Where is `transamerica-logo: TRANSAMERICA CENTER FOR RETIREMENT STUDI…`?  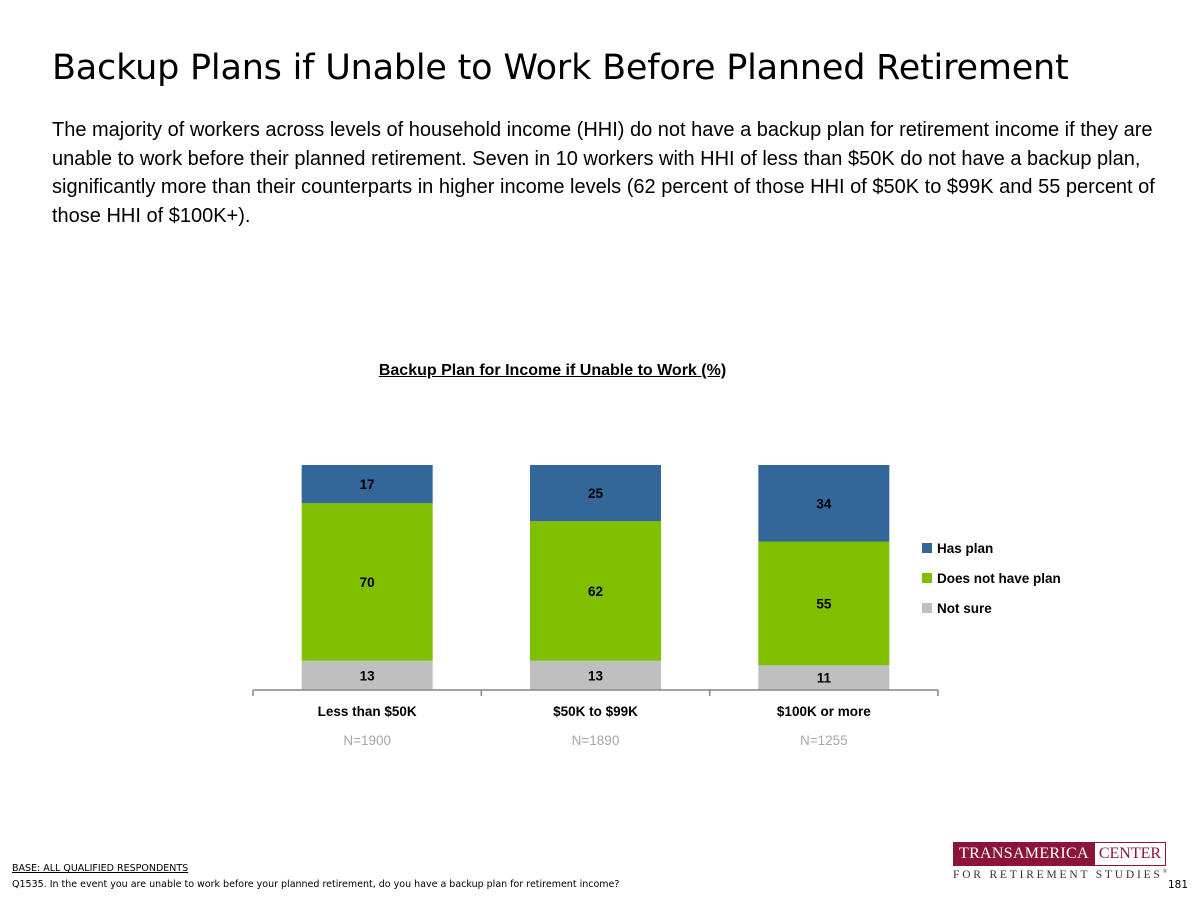 transamerica-logo: TRANSAMERICA CENTER FOR RETIREMENT STUDI… is located at coordinates (1060, 861).